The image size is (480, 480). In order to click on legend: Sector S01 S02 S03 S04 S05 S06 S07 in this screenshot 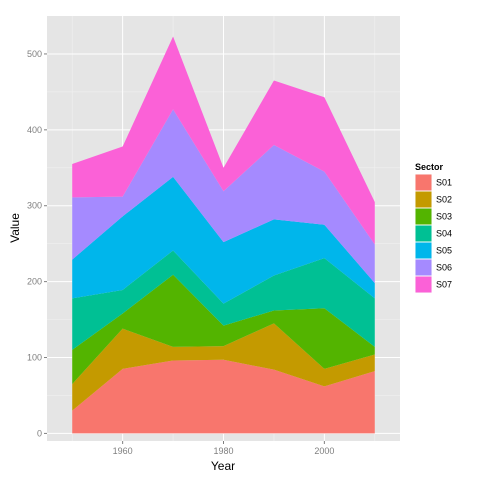, I will do `click(433, 228)`.